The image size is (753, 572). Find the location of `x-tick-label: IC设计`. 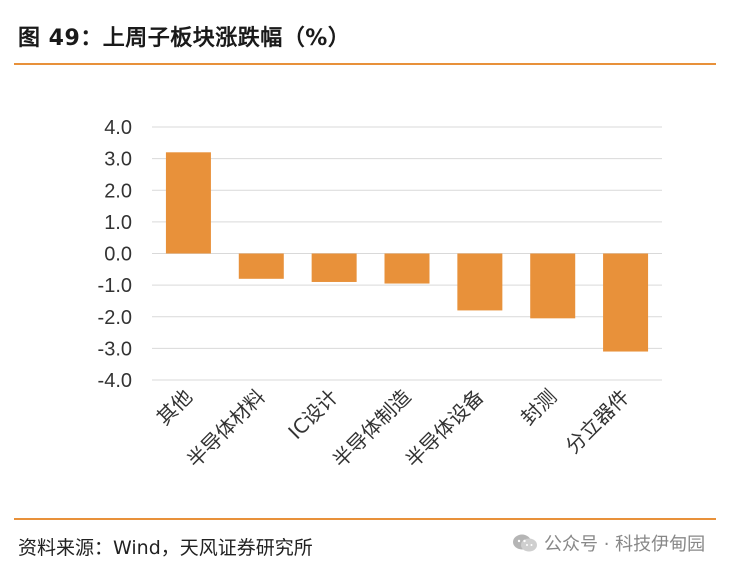

x-tick-label: IC设计 is located at coordinates (312, 414).